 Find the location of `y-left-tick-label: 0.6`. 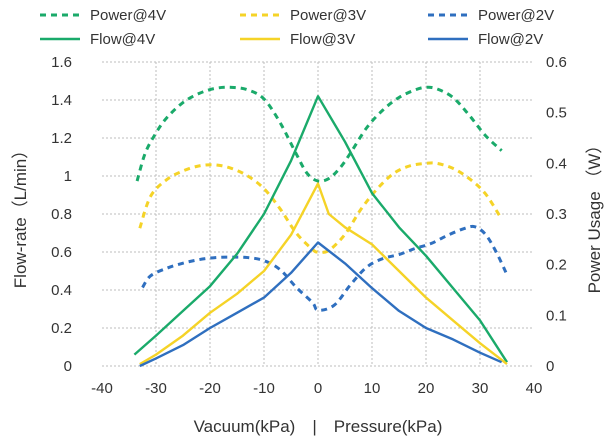

y-left-tick-label: 0.6 is located at coordinates (61, 252).